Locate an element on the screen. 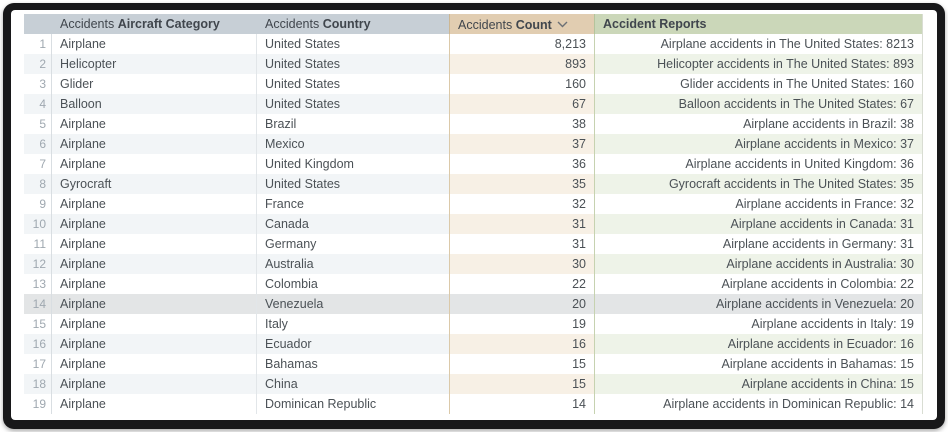 This screenshot has width=948, height=432. column-header-aircraft-category: Accidents Aircraft Category is located at coordinates (154, 24).